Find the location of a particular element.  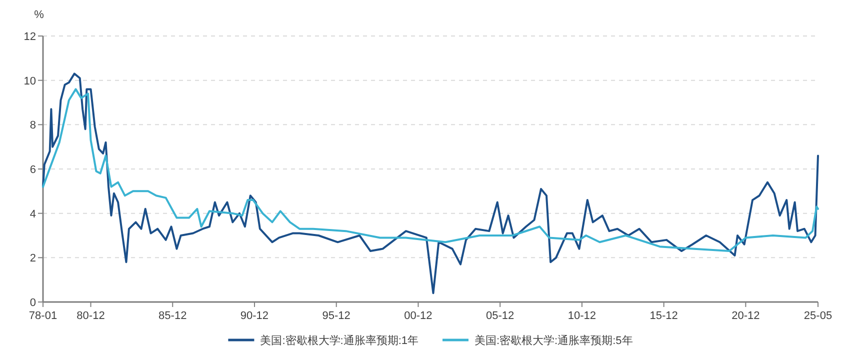

x-tick-label: 15-12 is located at coordinates (664, 316).